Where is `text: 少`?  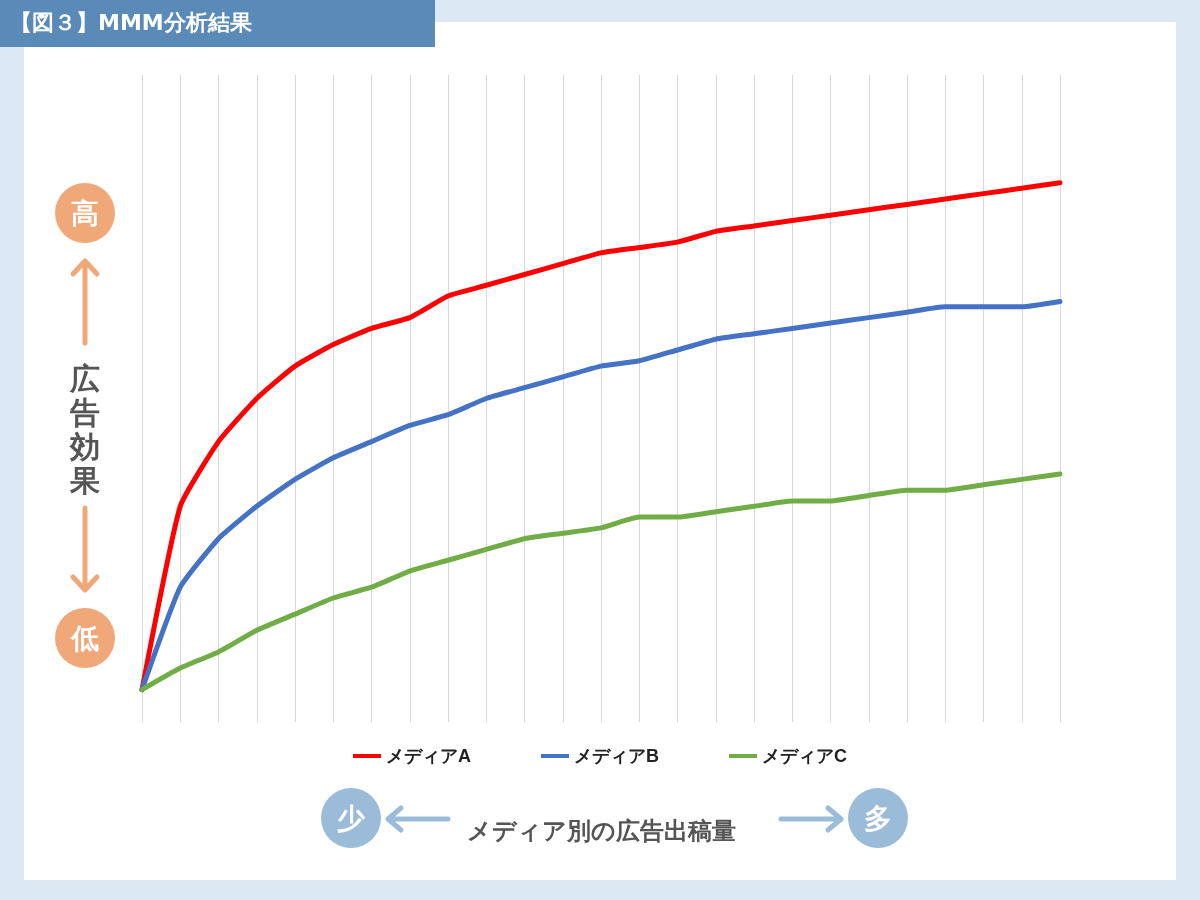
text: 少 is located at coordinates (351, 818).